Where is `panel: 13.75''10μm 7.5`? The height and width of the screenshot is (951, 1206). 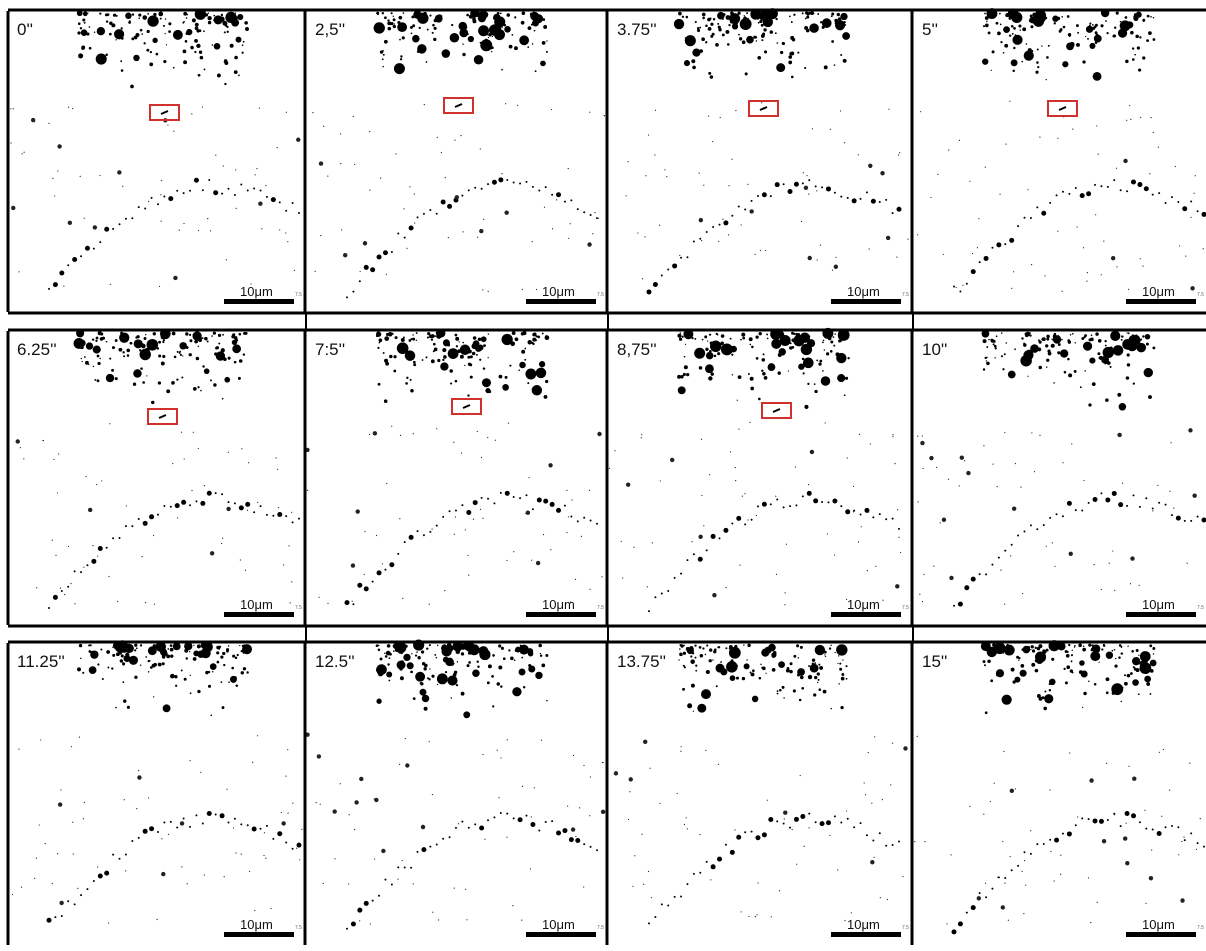 panel: 13.75''10μm 7.5 is located at coordinates (760, 794).